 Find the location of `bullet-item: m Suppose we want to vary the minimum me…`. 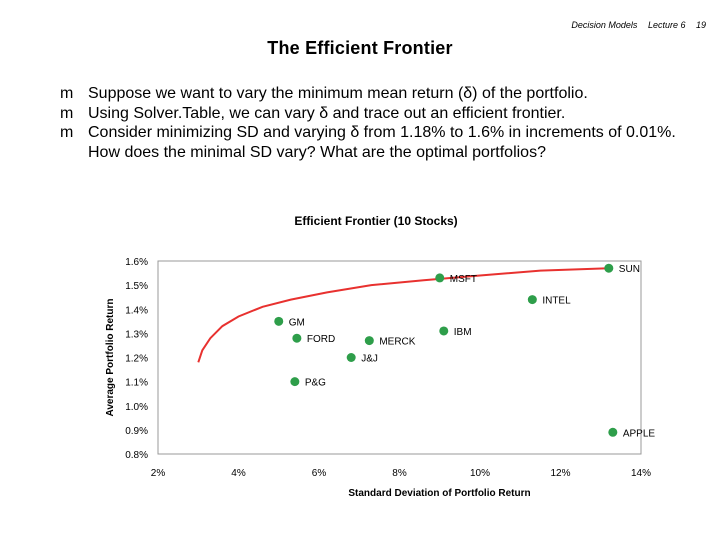

bullet-item: m Suppose we want to vary the minimum me… is located at coordinates (380, 94).